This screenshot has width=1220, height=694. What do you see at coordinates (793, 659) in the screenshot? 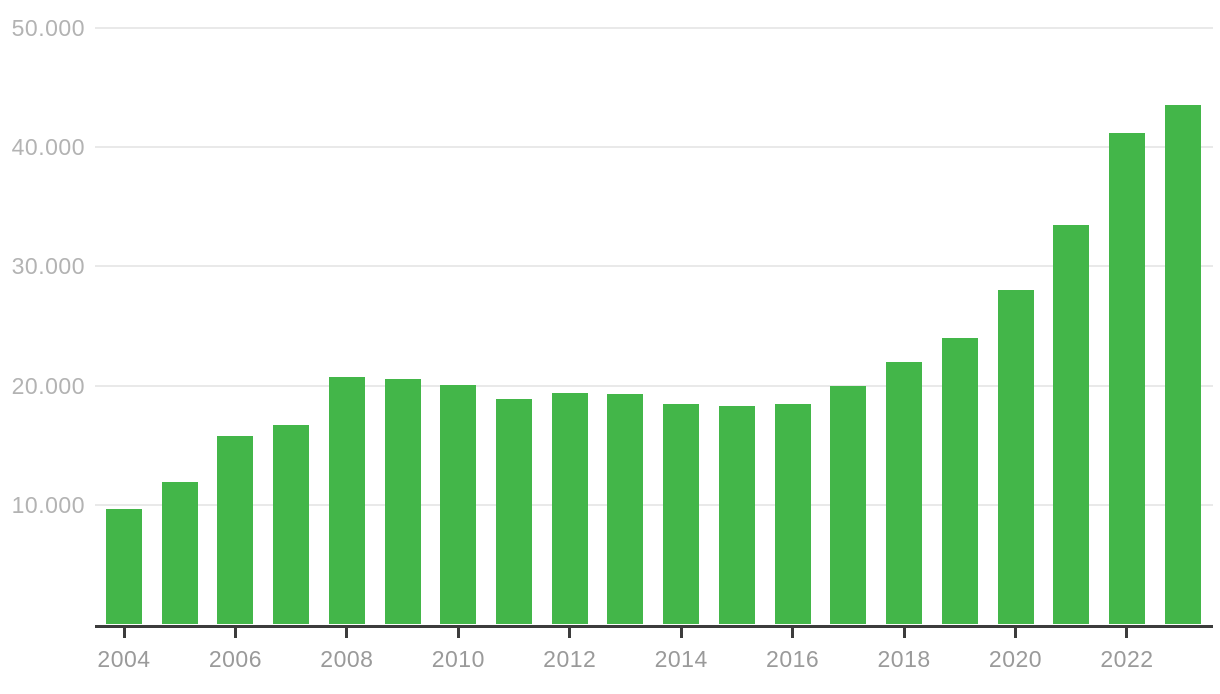
I see `x-axis-tick-label: 2016` at bounding box center [793, 659].